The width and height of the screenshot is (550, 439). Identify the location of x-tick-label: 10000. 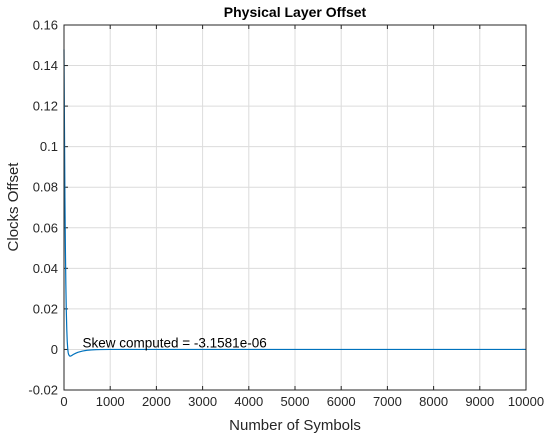
(526, 401).